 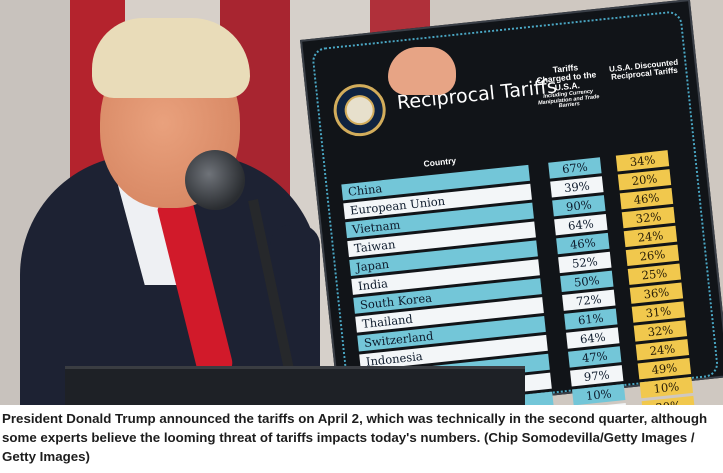 What do you see at coordinates (422, 71) in the screenshot?
I see `speaker-hand` at bounding box center [422, 71].